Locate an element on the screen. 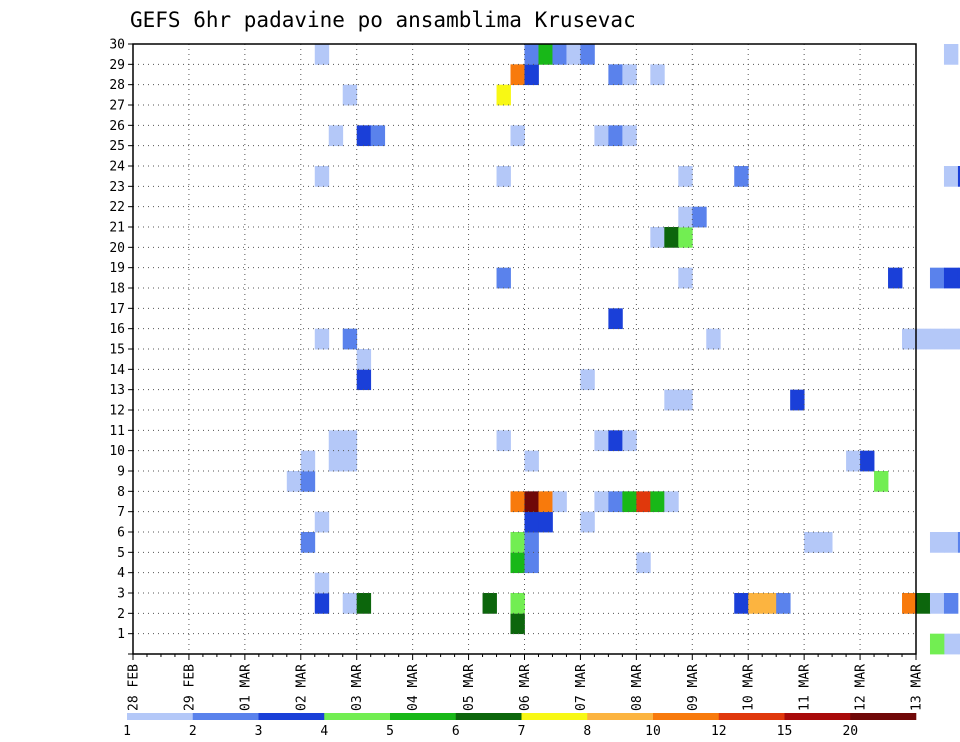 The height and width of the screenshot is (742, 960). colorbar-legend: 1 2 3 4 5 6 7 8 10 12 15 20 is located at coordinates (520, 726).